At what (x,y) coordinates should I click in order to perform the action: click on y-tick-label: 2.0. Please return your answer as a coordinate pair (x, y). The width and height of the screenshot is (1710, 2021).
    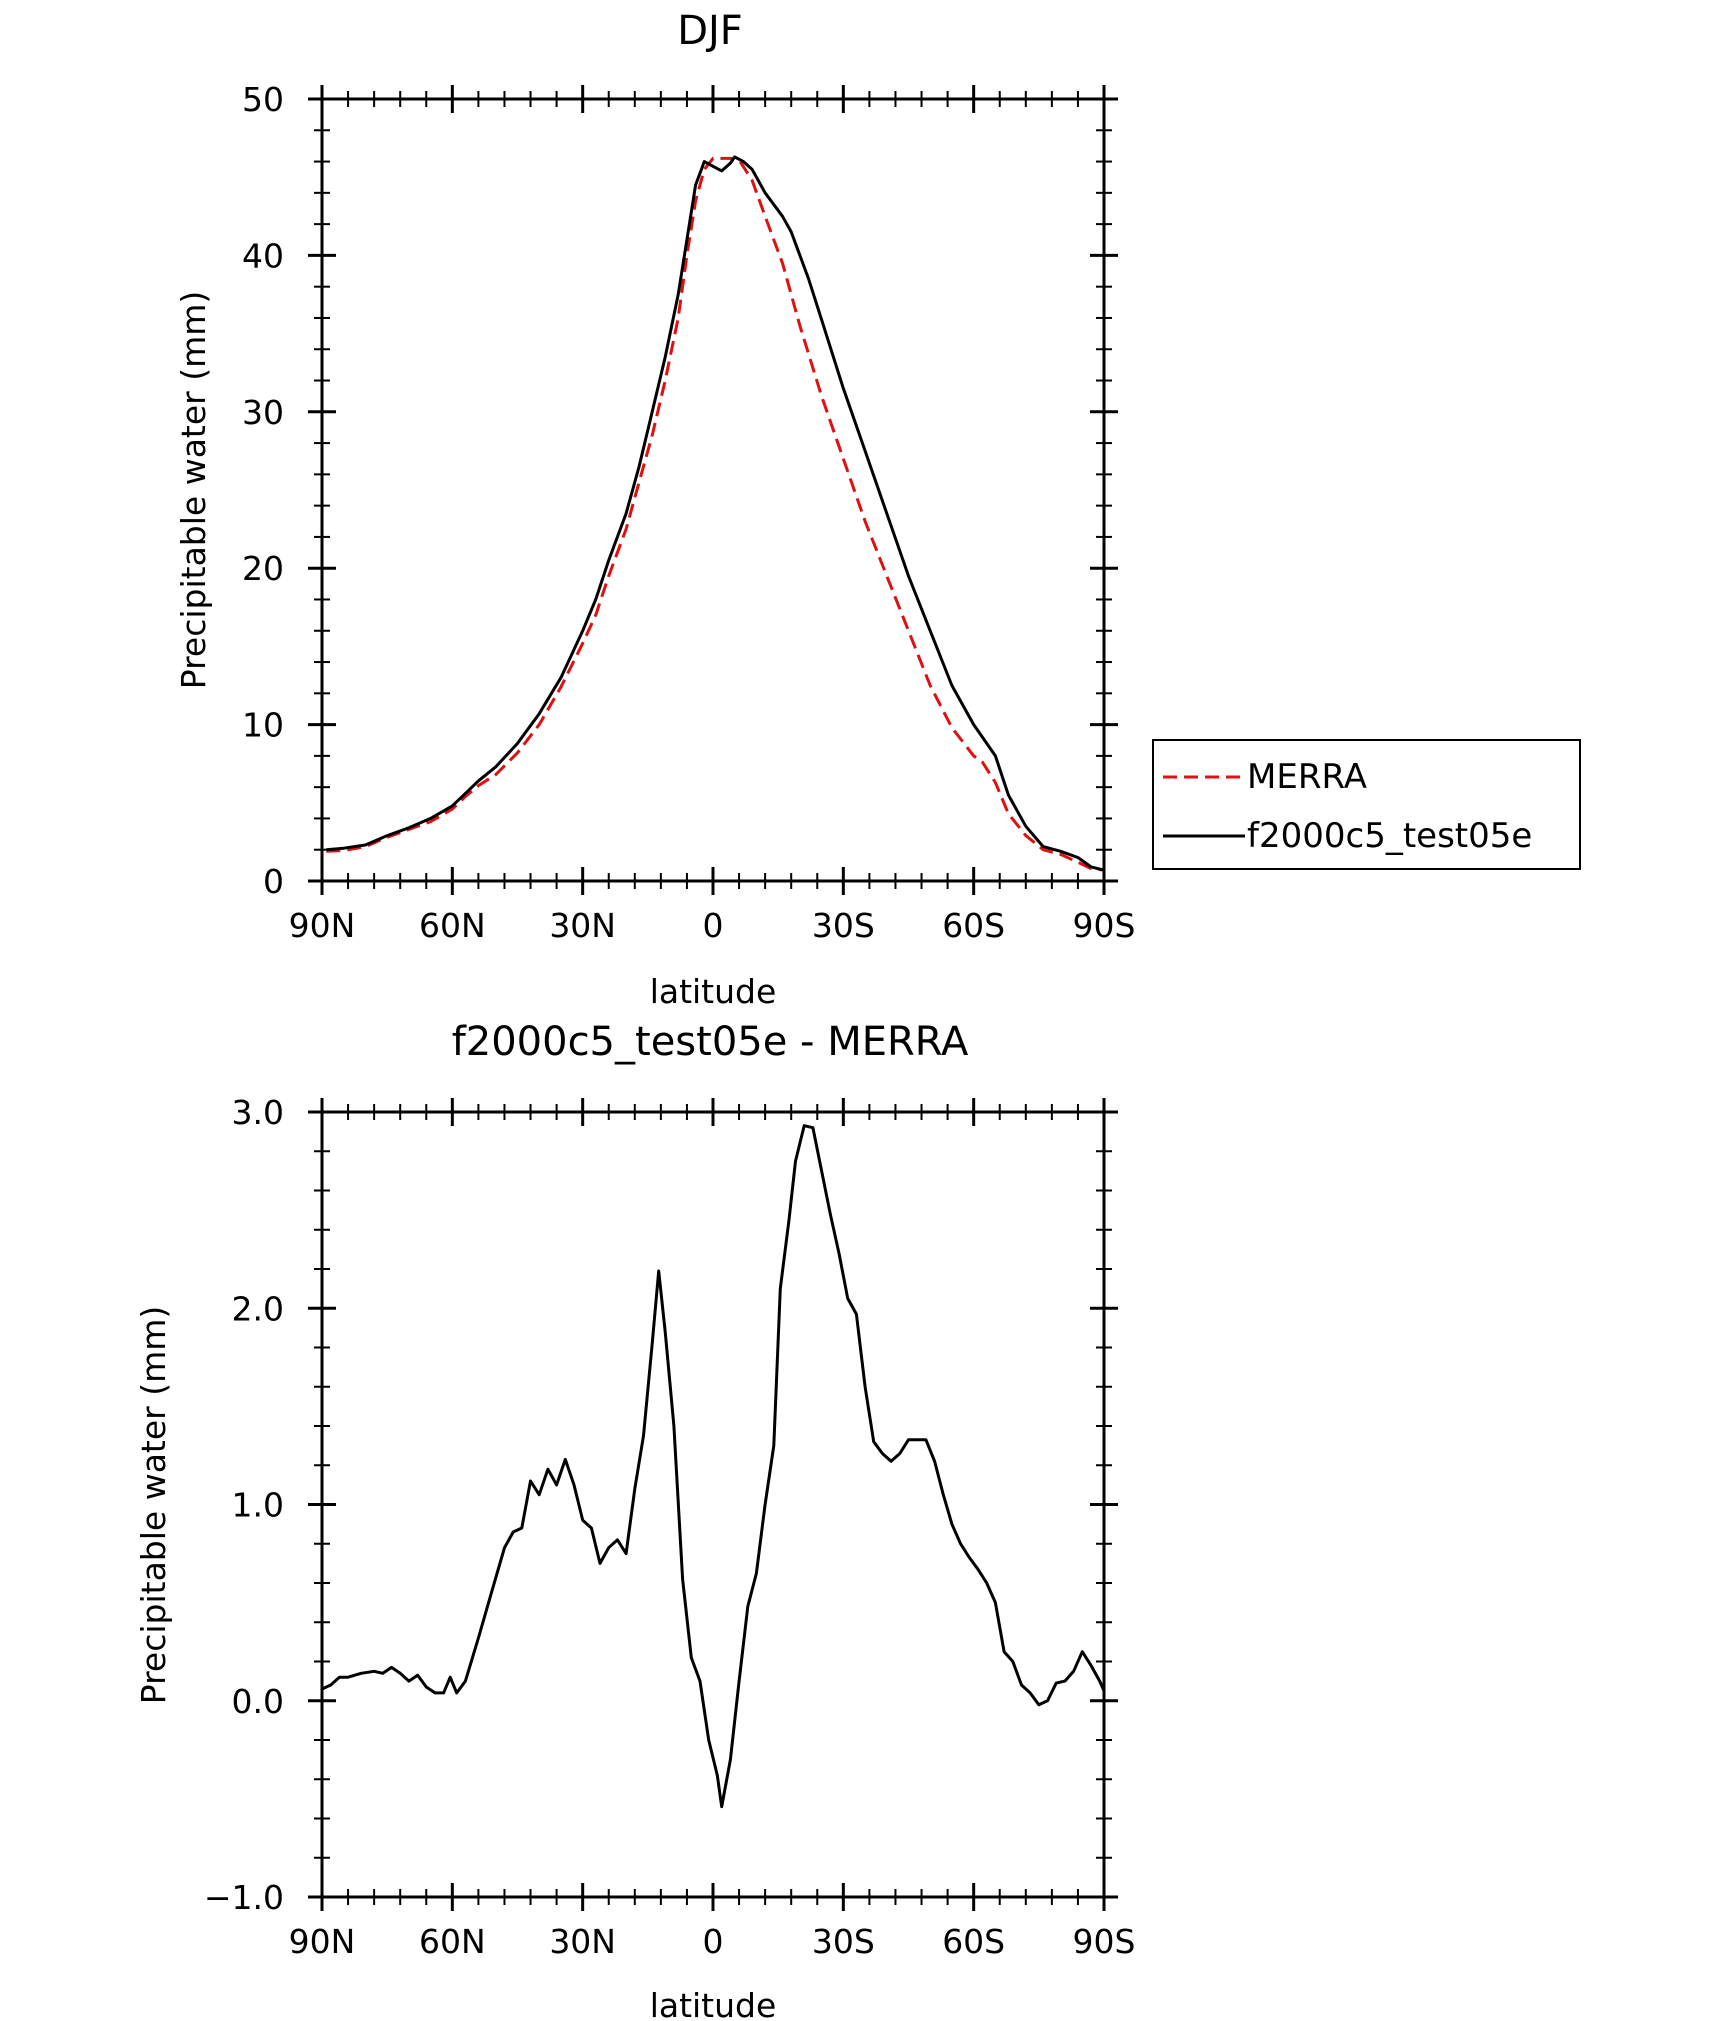
    Looking at the image, I should click on (258, 1308).